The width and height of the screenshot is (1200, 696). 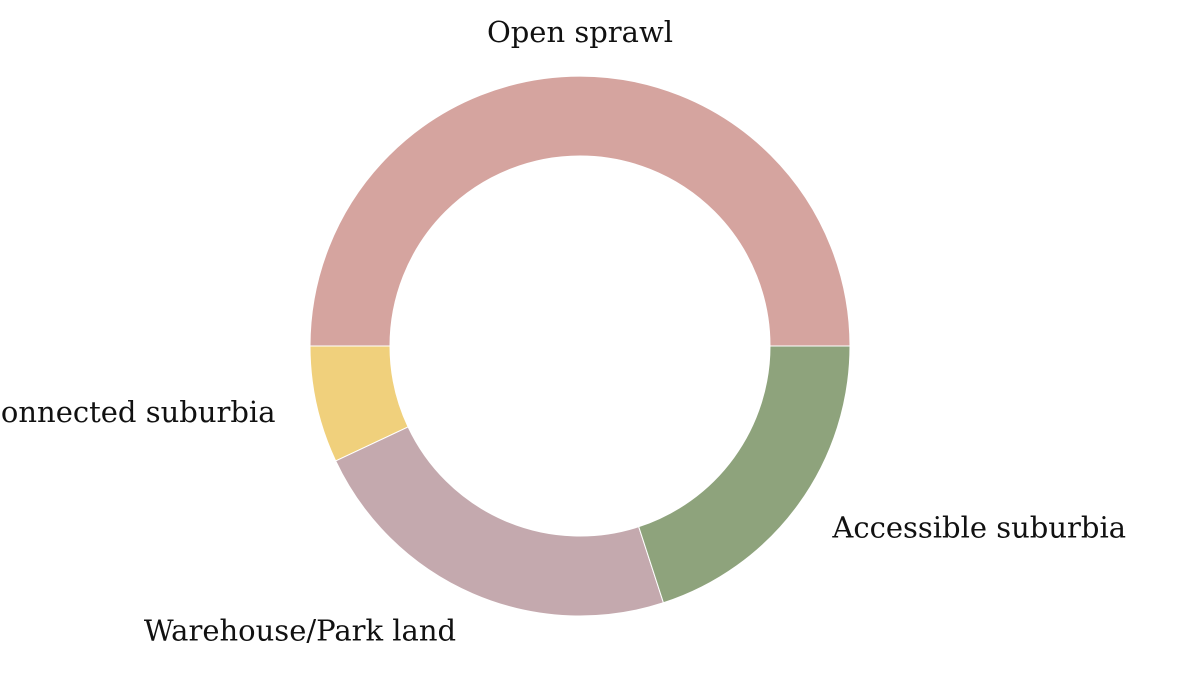 I want to click on label-open-sprawl: Open sprawl, so click(x=580, y=32).